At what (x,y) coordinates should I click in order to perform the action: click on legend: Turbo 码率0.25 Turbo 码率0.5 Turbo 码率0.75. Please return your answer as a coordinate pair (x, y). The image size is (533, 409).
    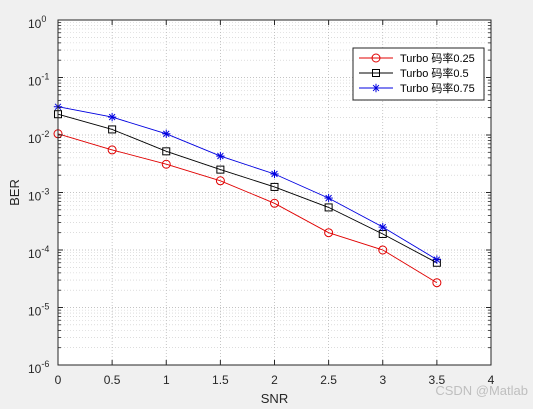
    Looking at the image, I should click on (418, 74).